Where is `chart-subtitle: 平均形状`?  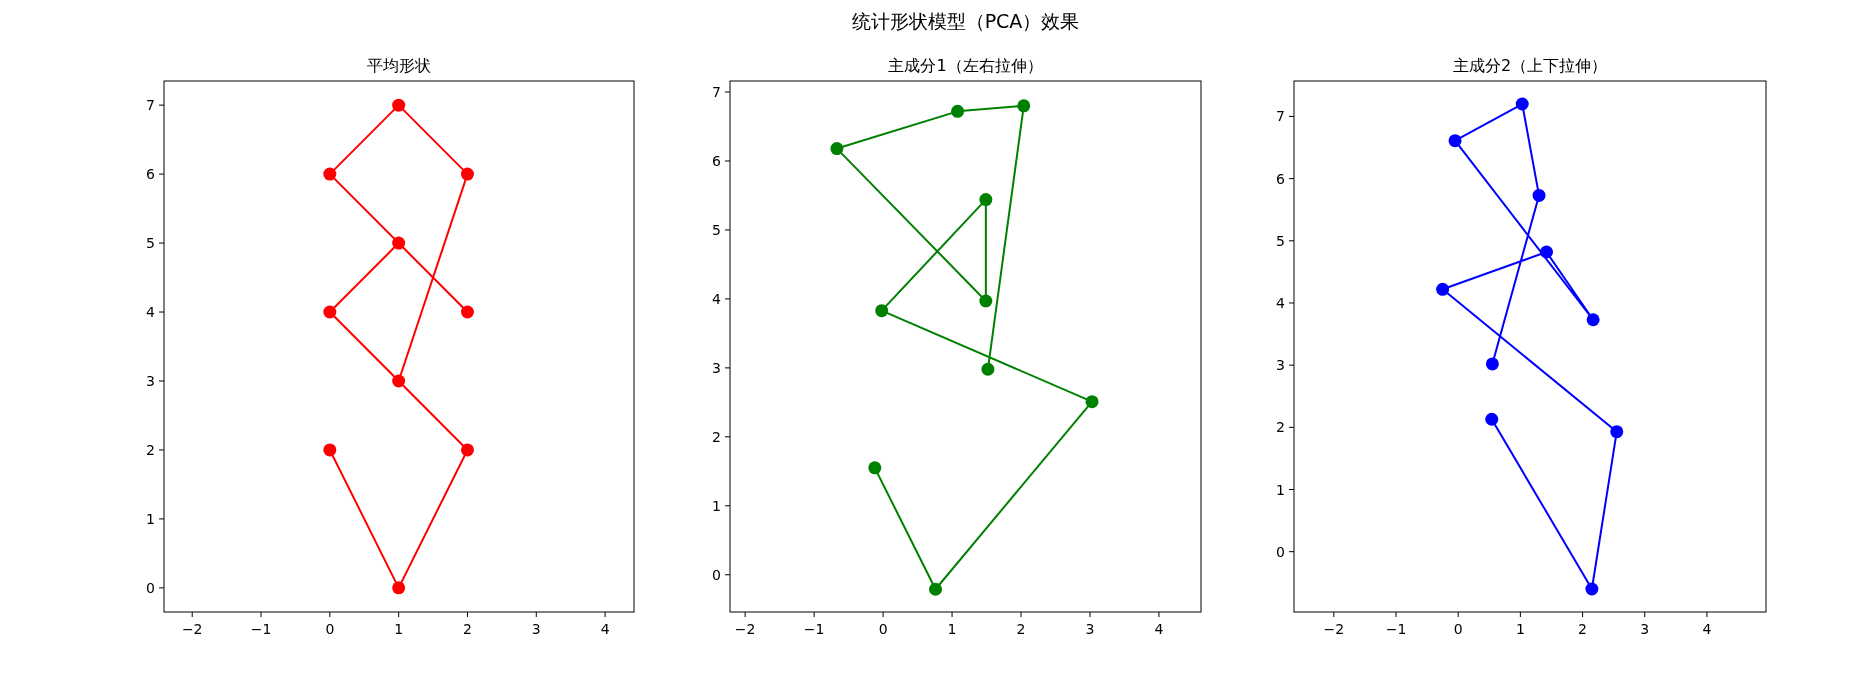 chart-subtitle: 平均形状 is located at coordinates (399, 65).